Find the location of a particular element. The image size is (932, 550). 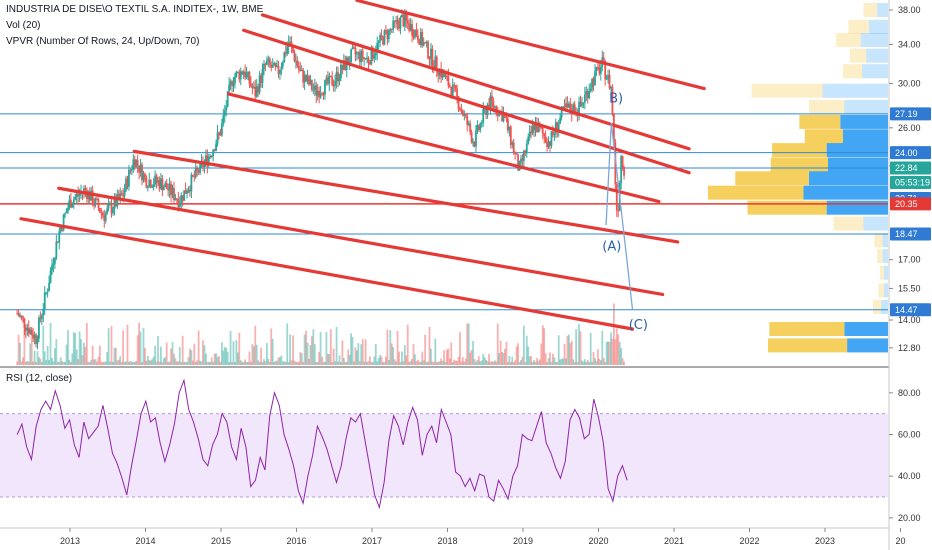

vpvr-up-bar is located at coordinates (880, 256).